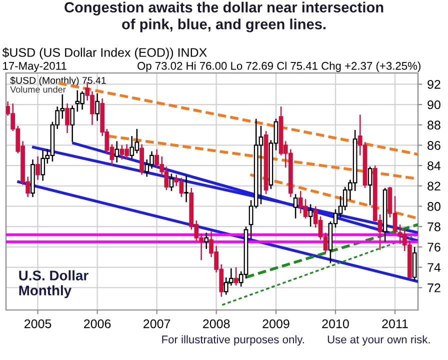  I want to click on chart-title: Congestion awaits the dollar near intersection of pink, blue, and green lines., so click(224, 17).